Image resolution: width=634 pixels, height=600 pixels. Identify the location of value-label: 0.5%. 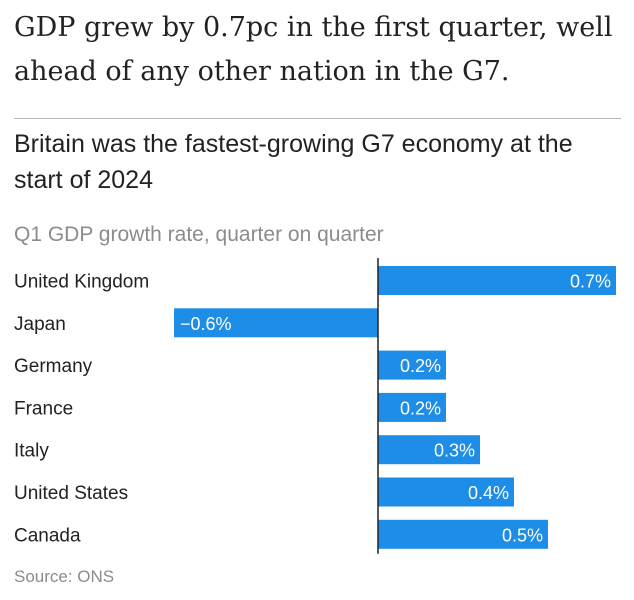
(522, 535).